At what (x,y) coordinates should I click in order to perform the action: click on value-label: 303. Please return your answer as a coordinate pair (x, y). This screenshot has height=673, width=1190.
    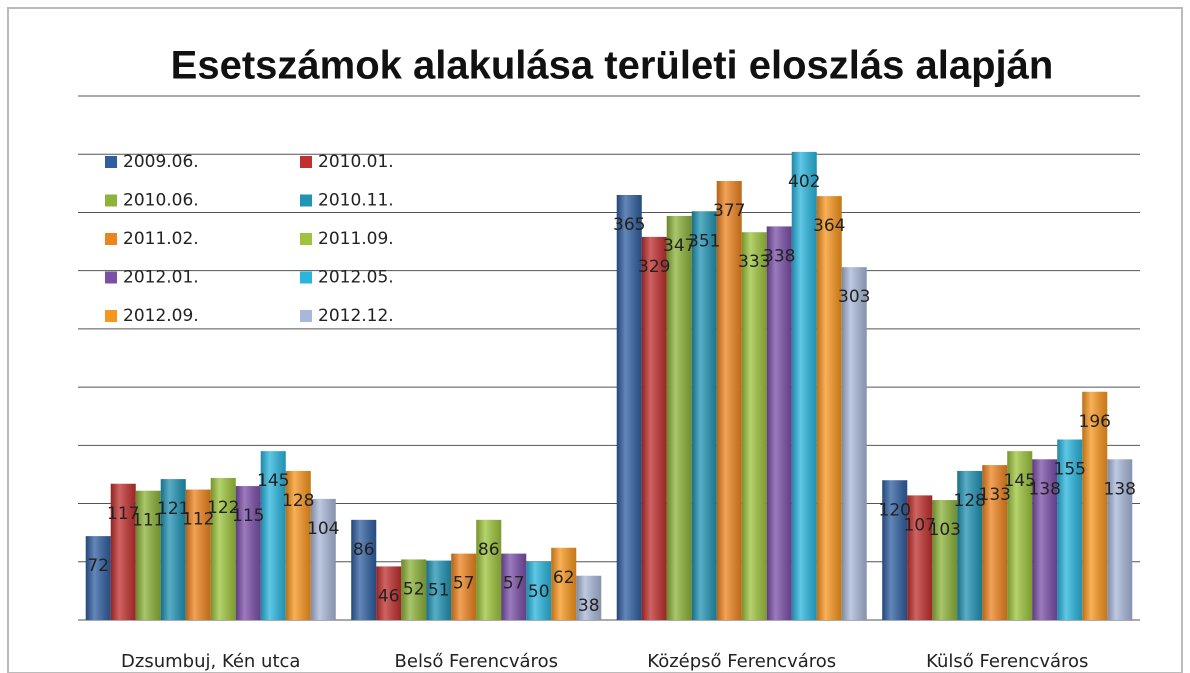
    Looking at the image, I should click on (854, 297).